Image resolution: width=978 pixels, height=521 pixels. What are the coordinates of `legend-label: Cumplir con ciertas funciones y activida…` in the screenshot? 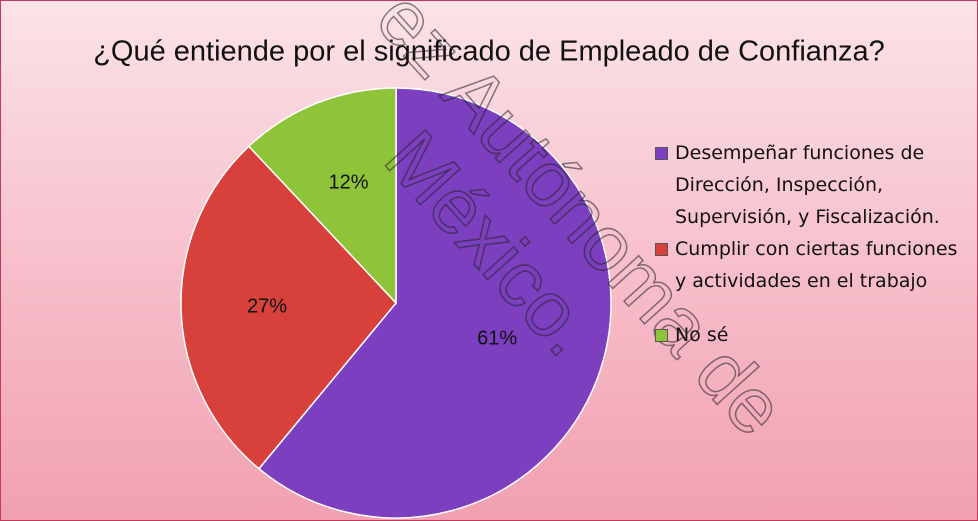 It's located at (816, 265).